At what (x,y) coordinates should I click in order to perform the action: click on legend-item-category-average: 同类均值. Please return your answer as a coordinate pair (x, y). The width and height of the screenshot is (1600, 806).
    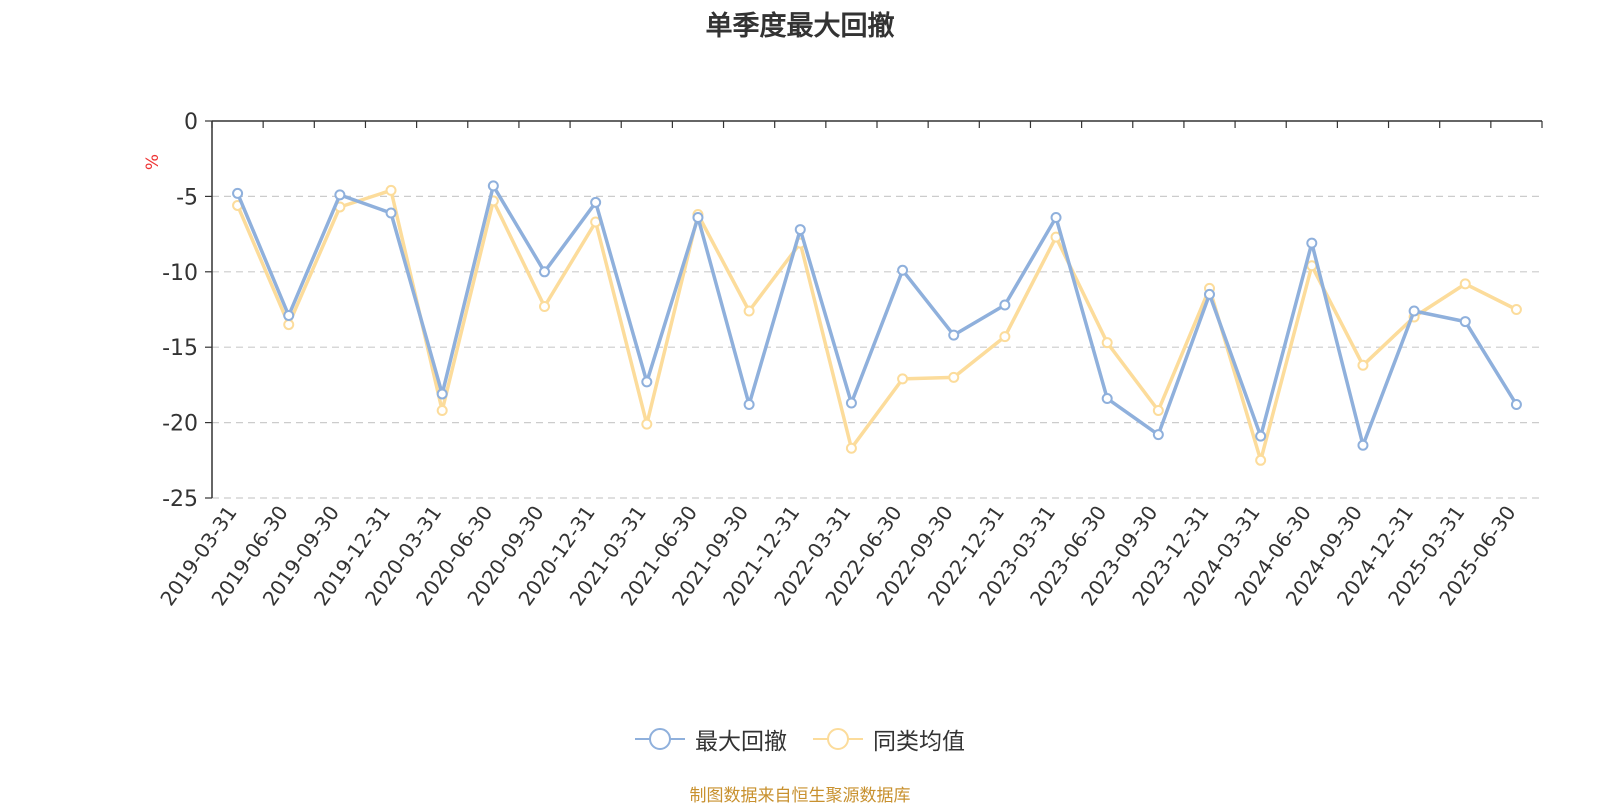
    Looking at the image, I should click on (889, 739).